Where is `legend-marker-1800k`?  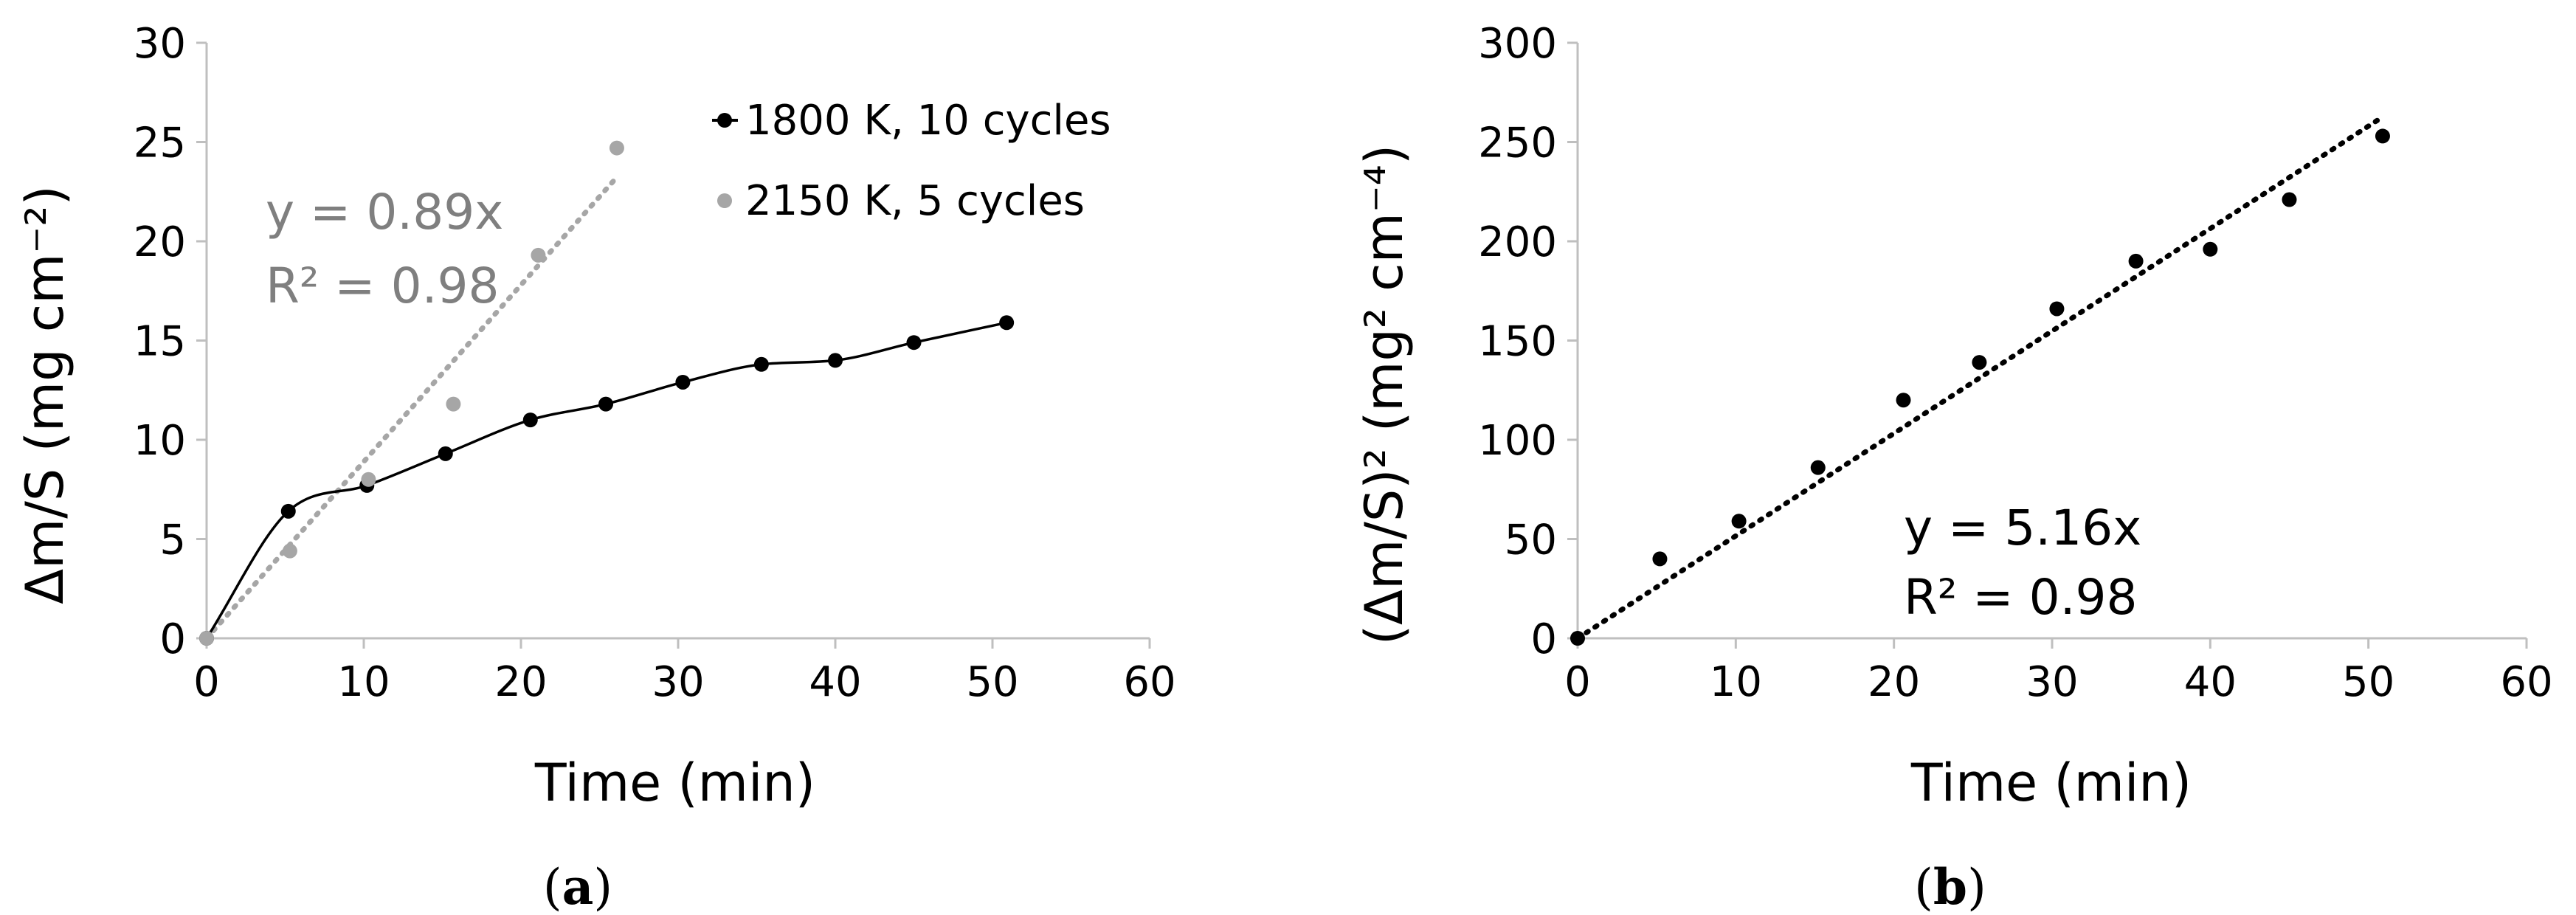 legend-marker-1800k is located at coordinates (724, 120).